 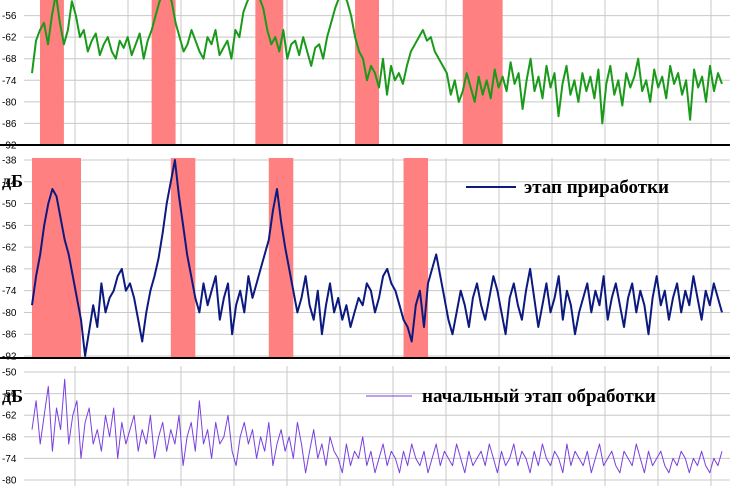 I want to click on y-tick-label: -38, so click(x=9, y=161).